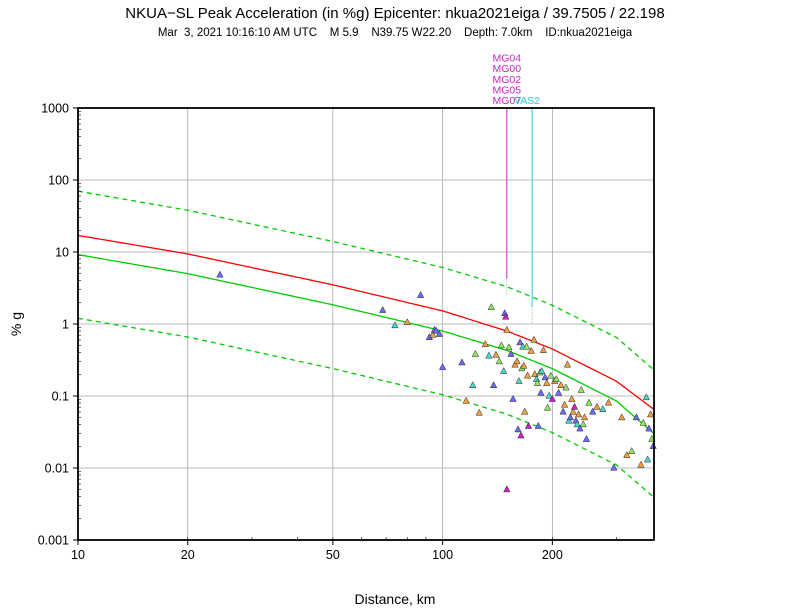  Describe the element at coordinates (507, 69) in the screenshot. I see `flag-label: MG00` at that location.